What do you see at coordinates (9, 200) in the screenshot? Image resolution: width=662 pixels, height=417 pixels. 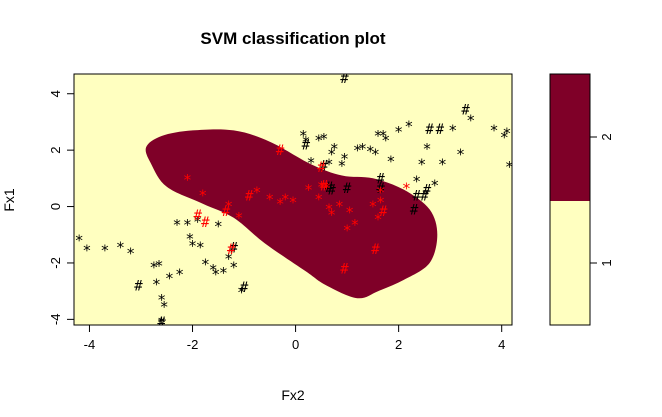 I see `y-axis-label: Fx1` at bounding box center [9, 200].